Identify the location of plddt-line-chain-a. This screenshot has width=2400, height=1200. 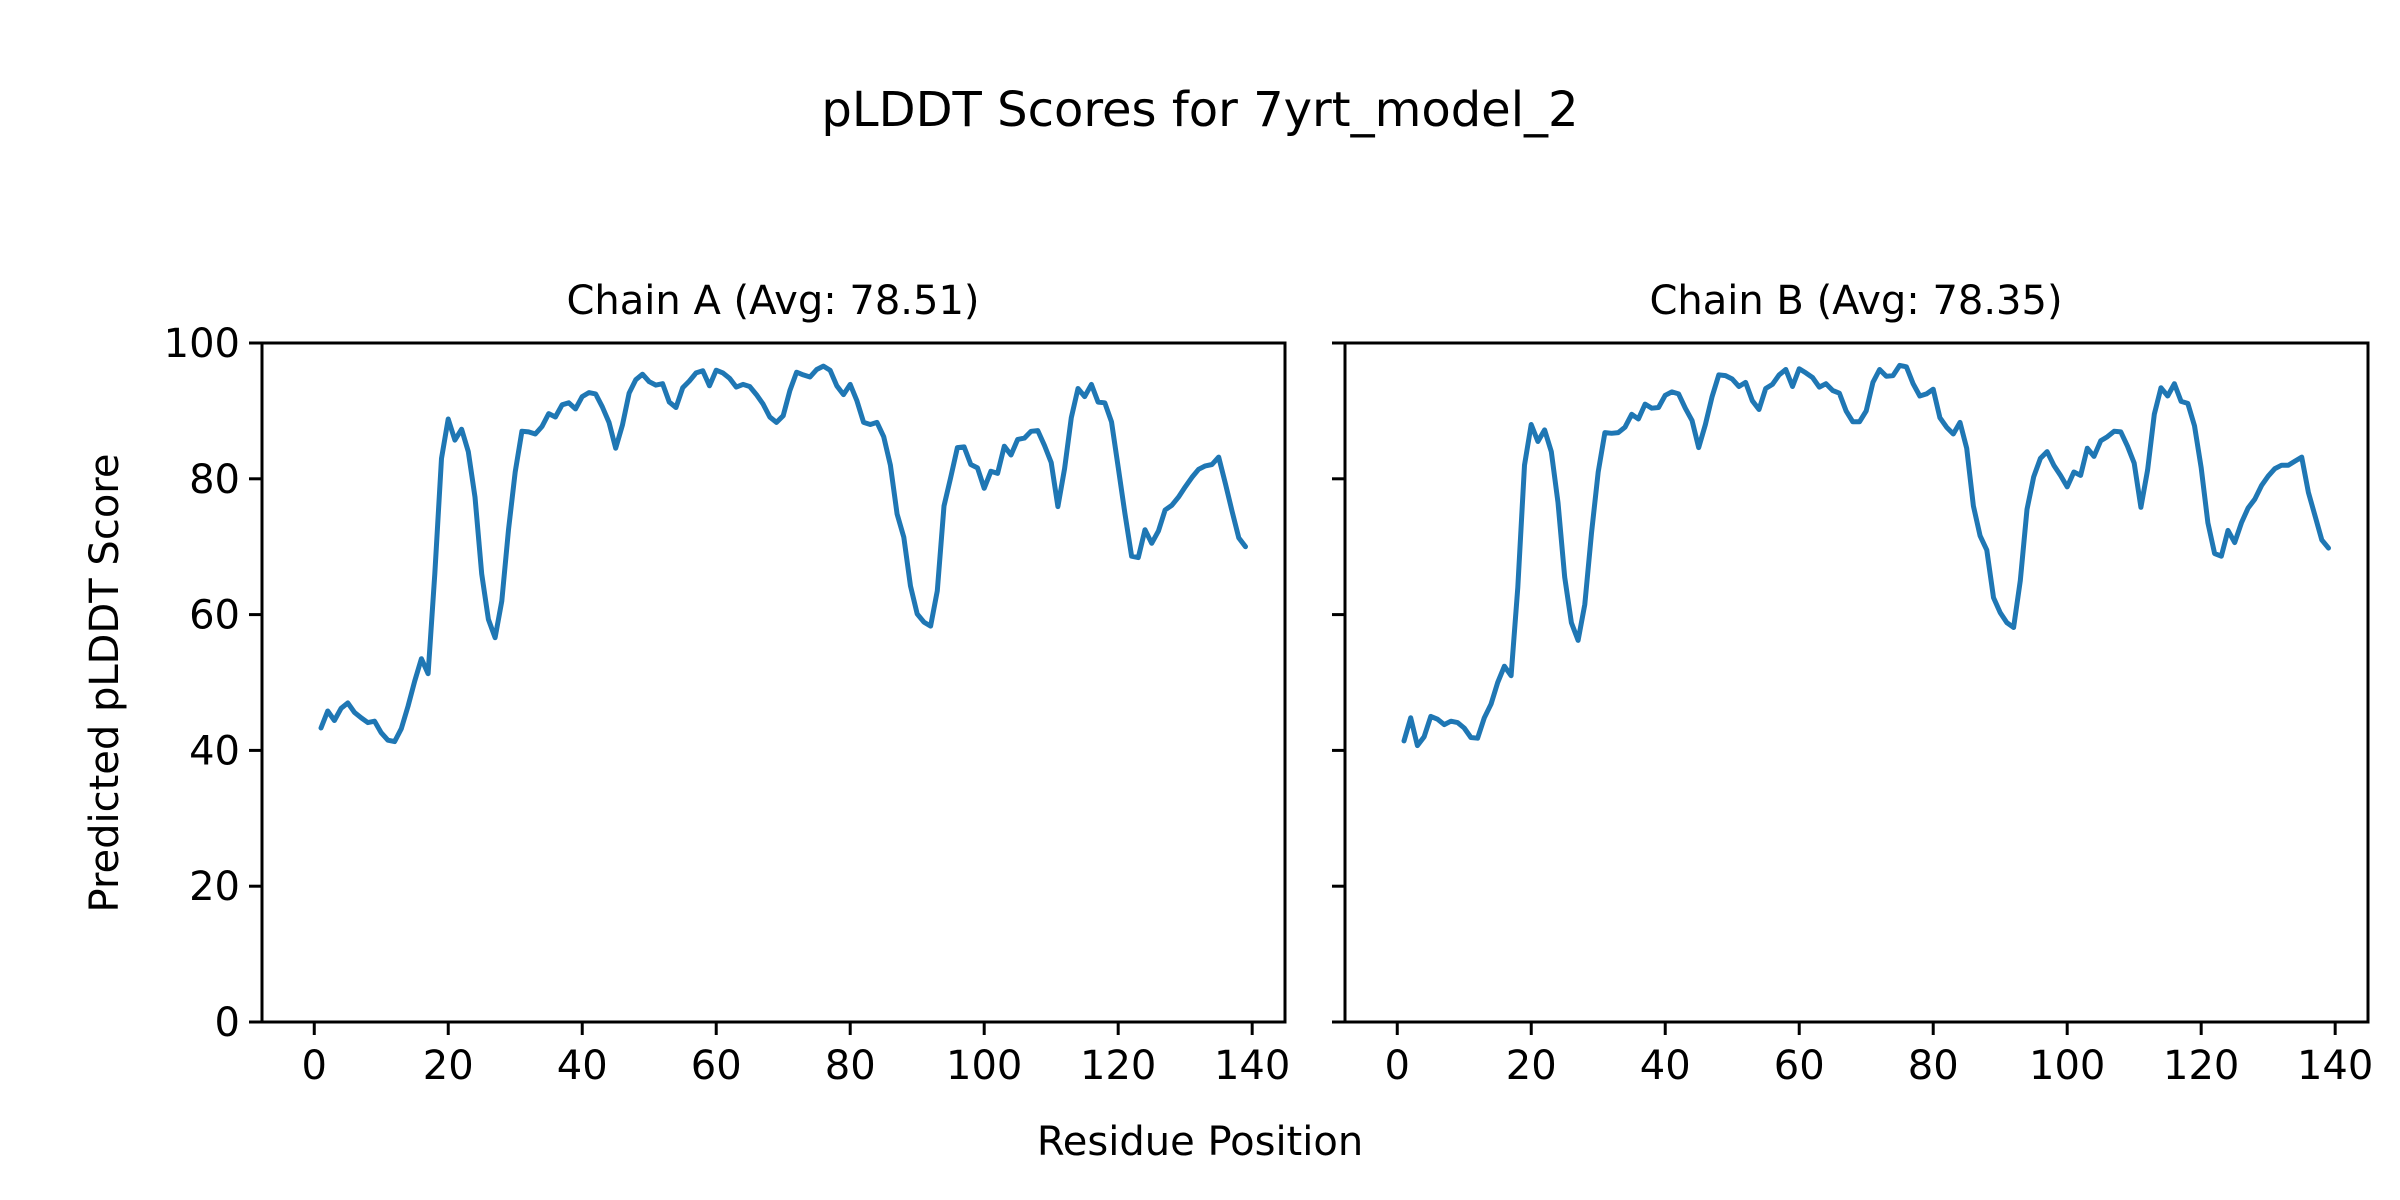
(783, 554).